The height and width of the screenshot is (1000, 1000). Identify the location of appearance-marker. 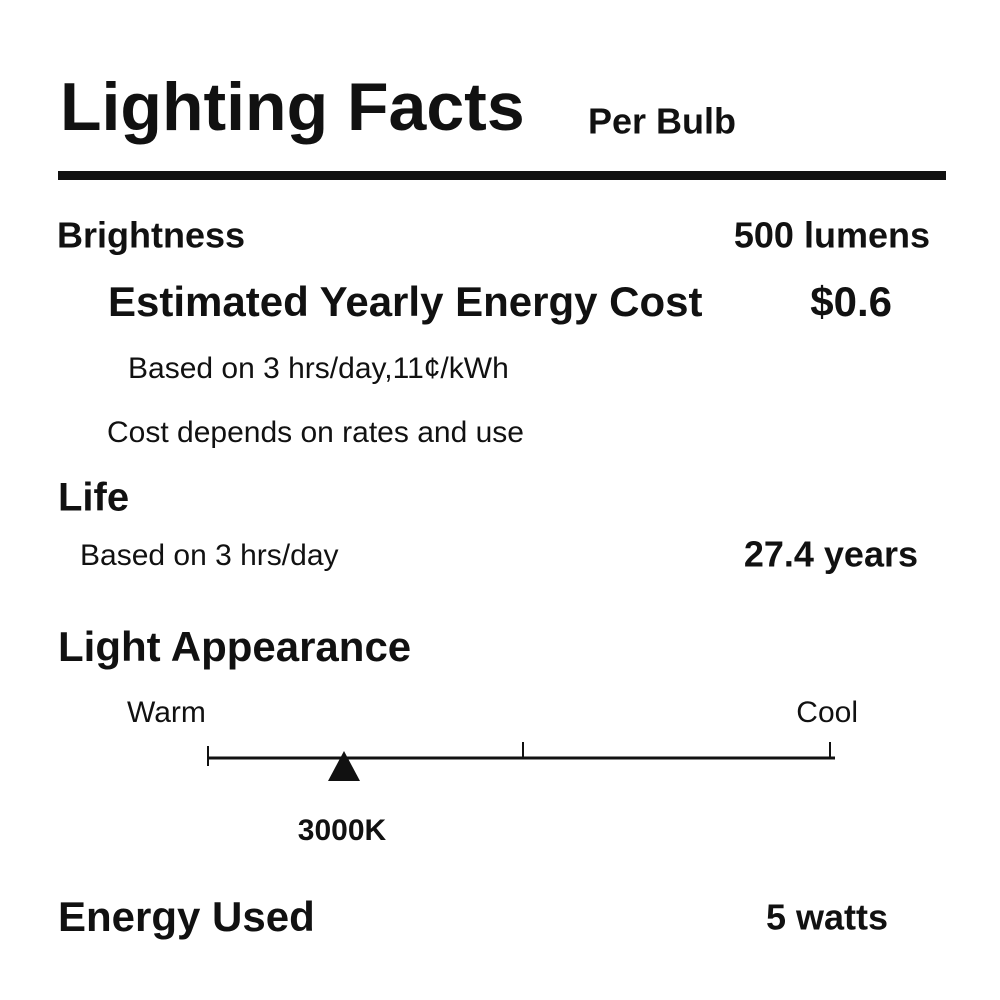
(344, 766).